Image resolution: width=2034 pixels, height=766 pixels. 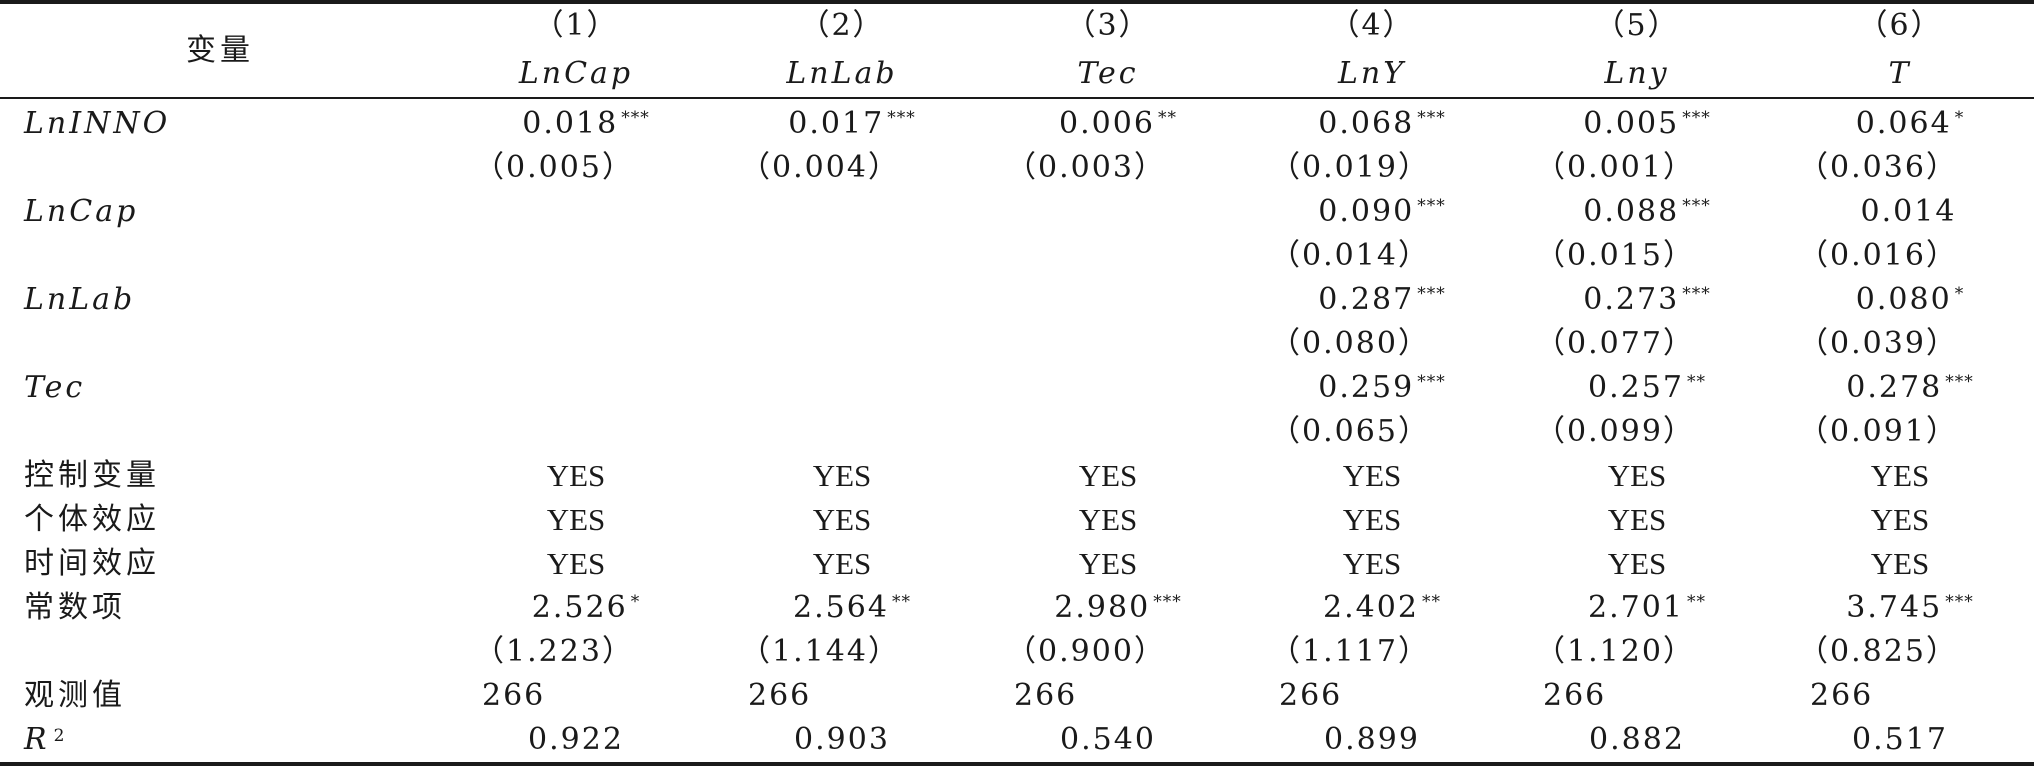 What do you see at coordinates (1878, 343) in the screenshot?
I see `row-lnlab-std-error: （0.039）` at bounding box center [1878, 343].